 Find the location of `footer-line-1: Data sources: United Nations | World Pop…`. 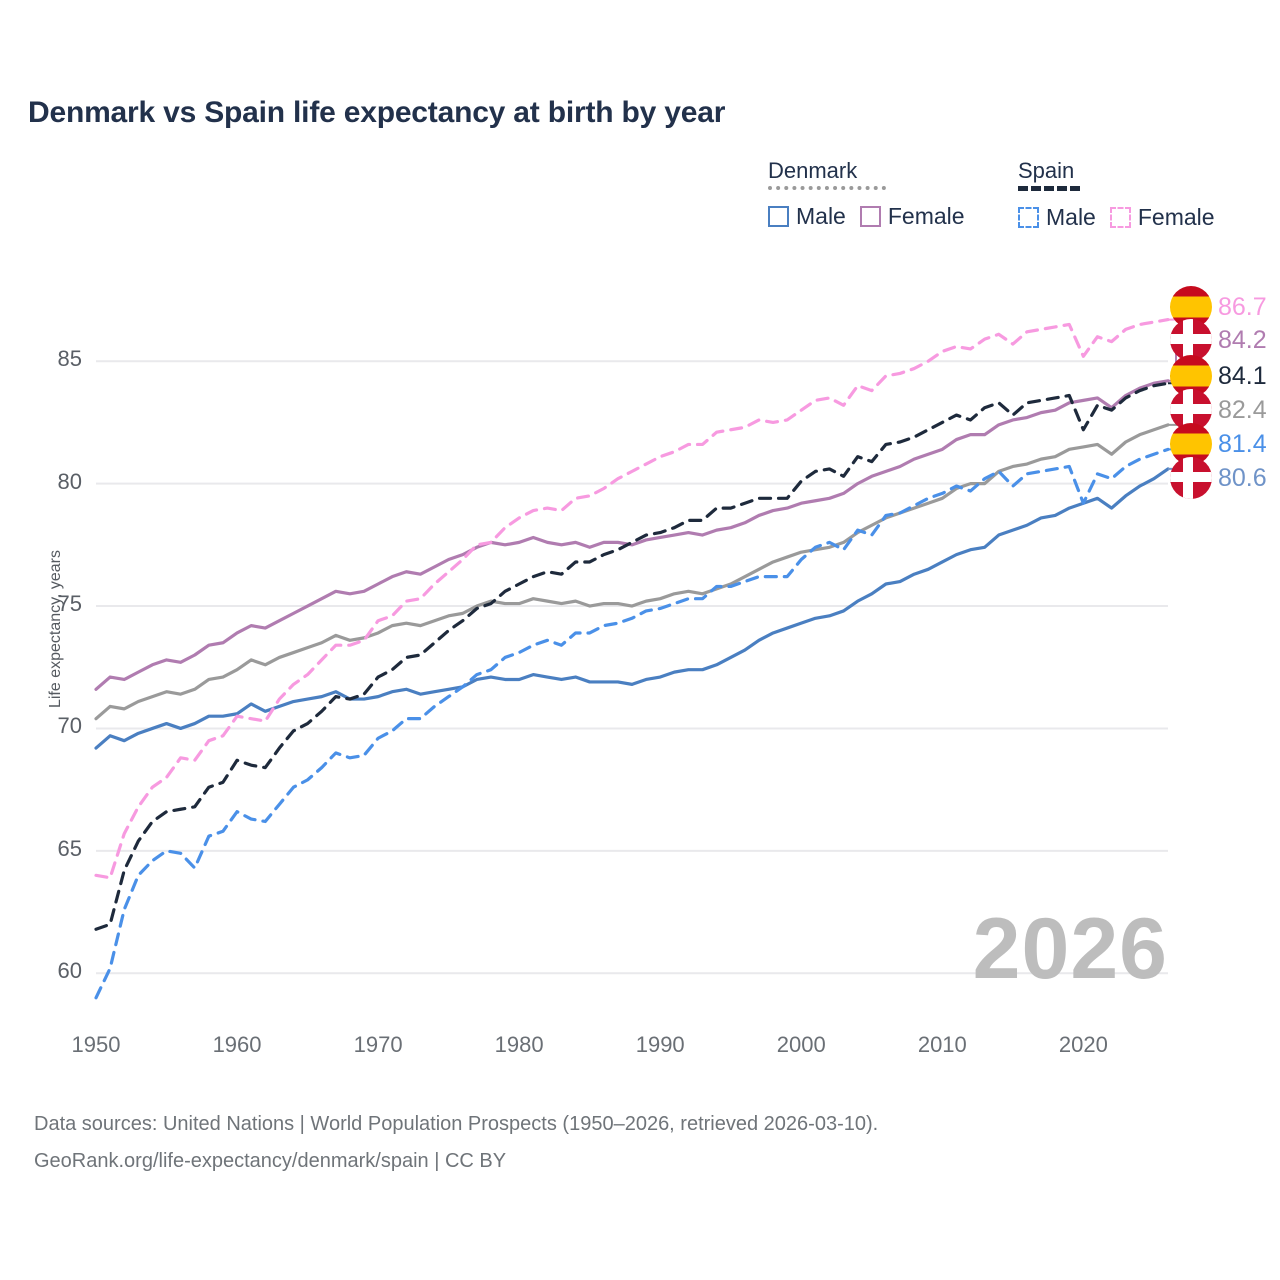

footer-line-1: Data sources: United Nations | World Pop… is located at coordinates (456, 1124).